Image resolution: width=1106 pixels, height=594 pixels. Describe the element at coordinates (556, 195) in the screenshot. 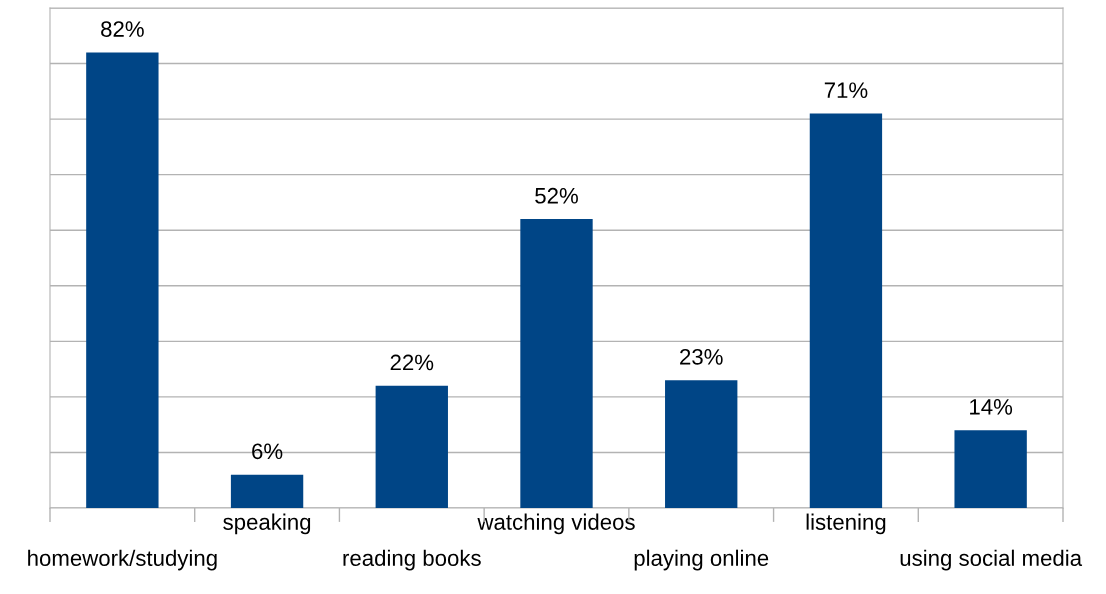

I see `data-label: 52%` at that location.